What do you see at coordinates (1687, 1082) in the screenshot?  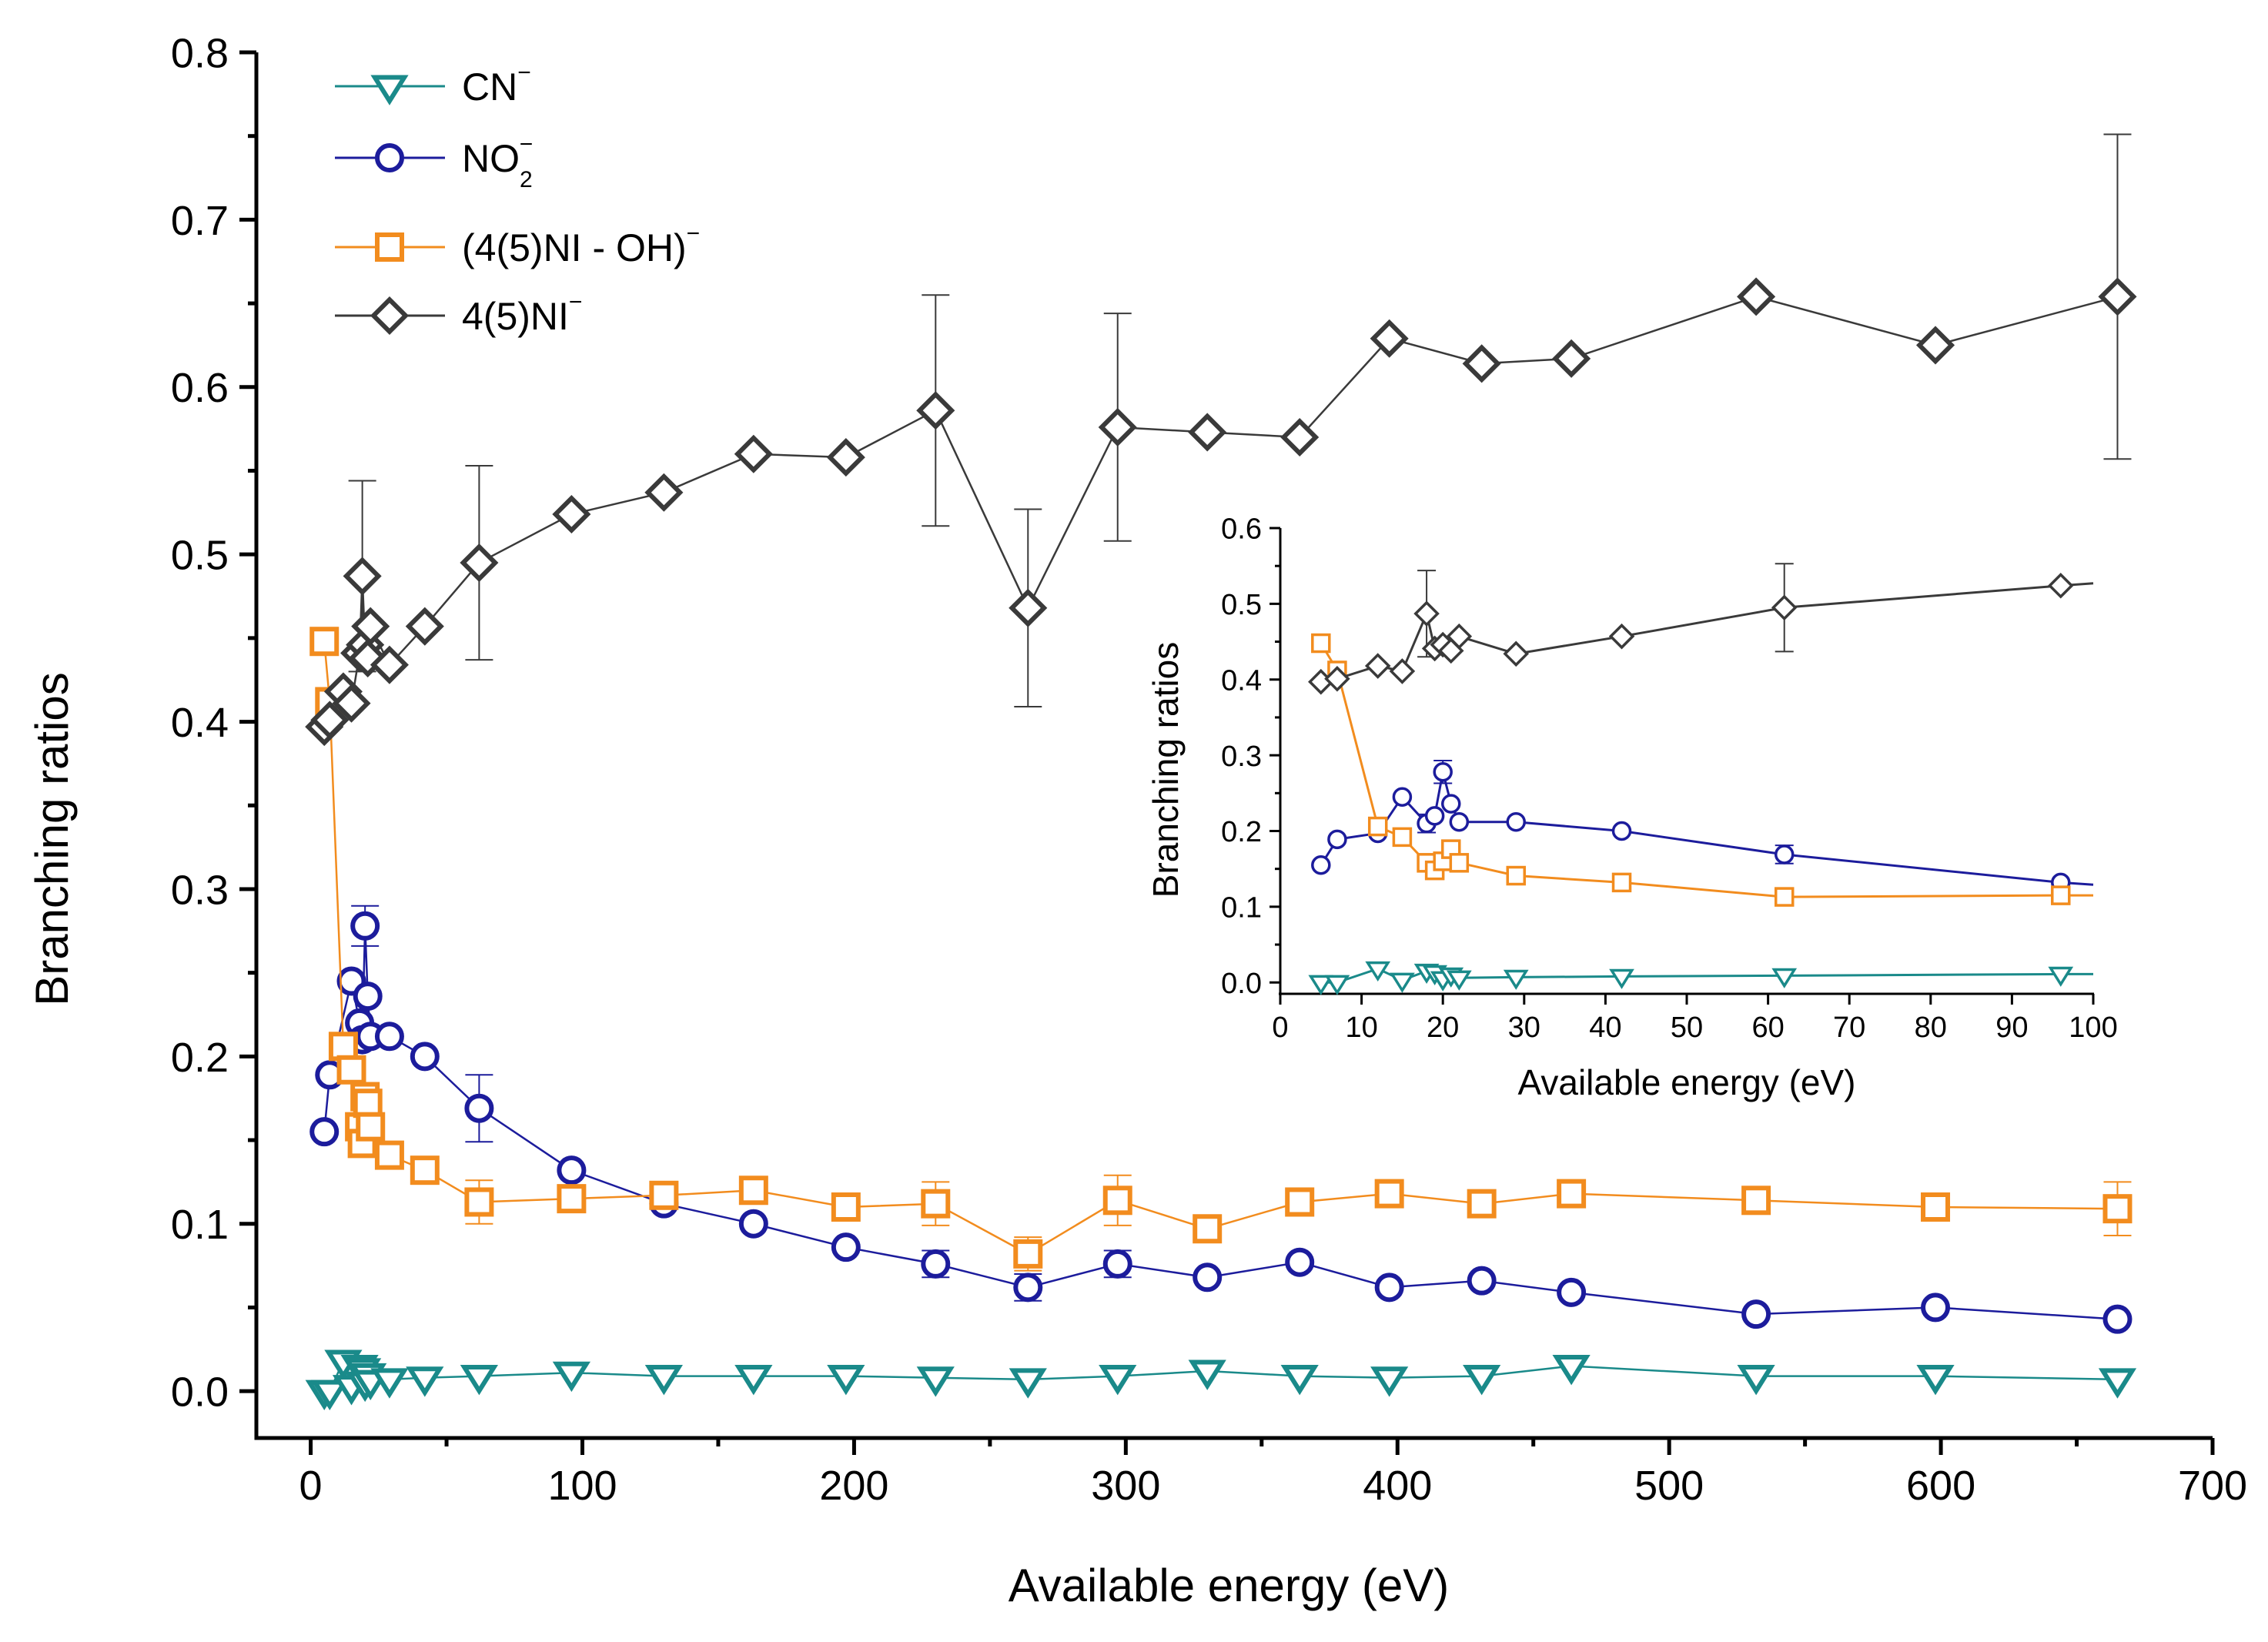 I see `inset-x-axis-label: Available energy (eV)` at bounding box center [1687, 1082].